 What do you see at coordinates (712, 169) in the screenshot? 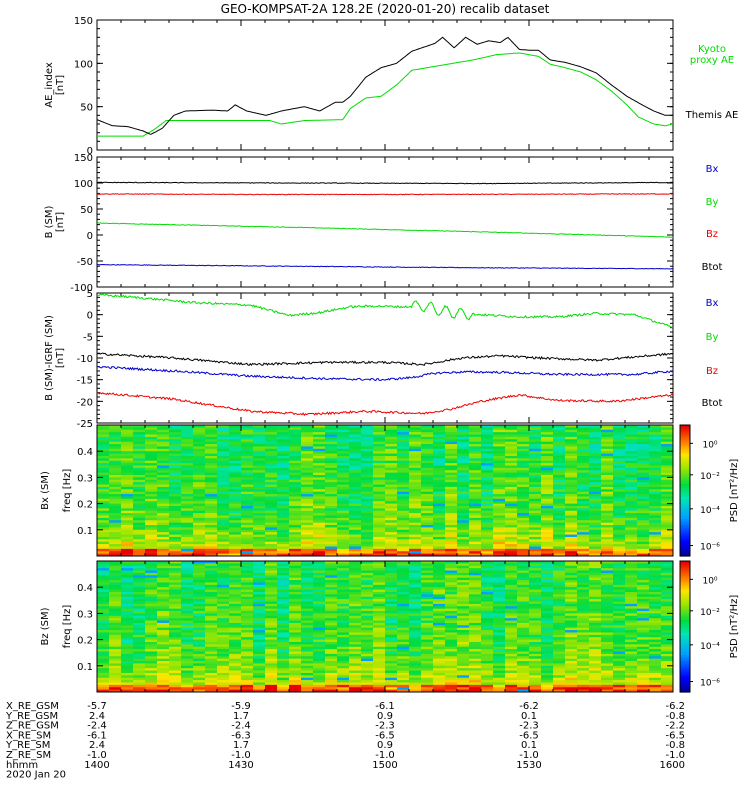
I see `legend-entry: Bx` at bounding box center [712, 169].